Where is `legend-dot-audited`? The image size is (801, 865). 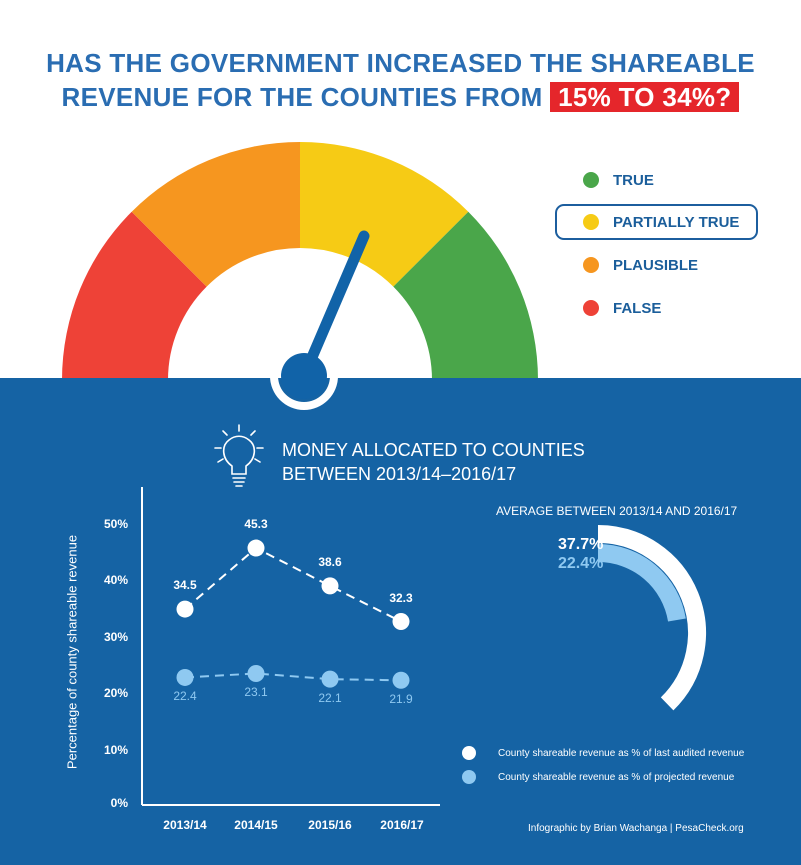
legend-dot-audited is located at coordinates (469, 753).